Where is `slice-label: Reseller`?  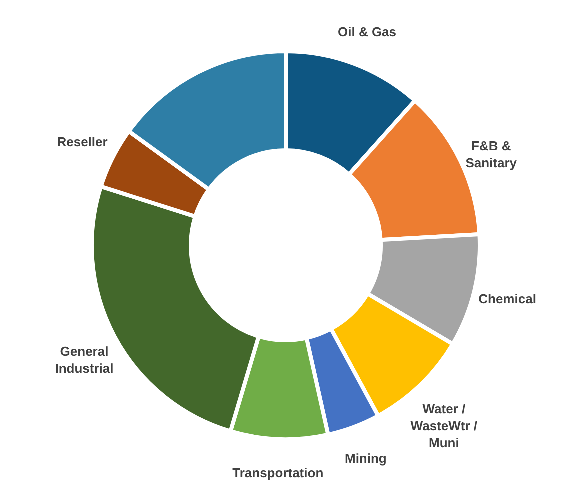
slice-label: Reseller is located at coordinates (82, 142).